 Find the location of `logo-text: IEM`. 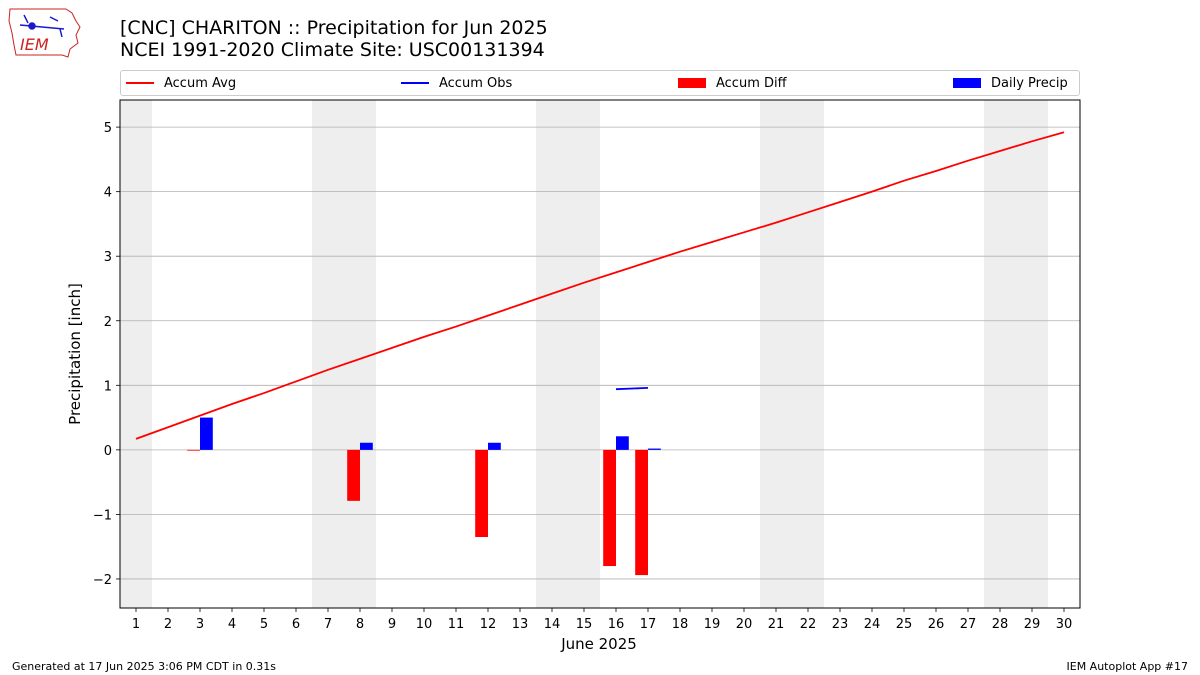

logo-text: IEM is located at coordinates (34, 44).